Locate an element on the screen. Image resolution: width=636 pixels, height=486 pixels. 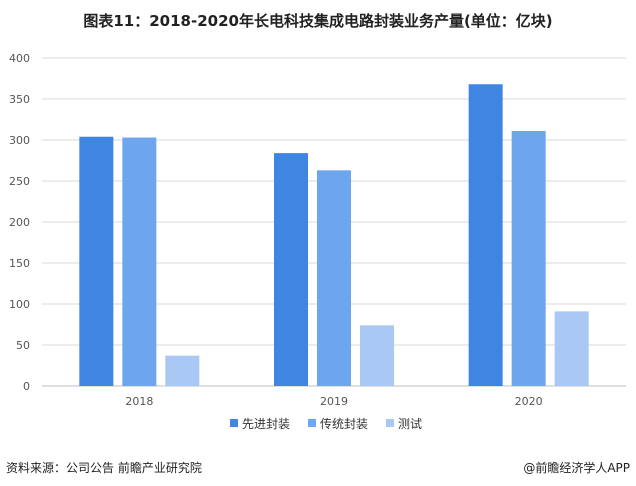
y-tick-label: 0 is located at coordinates (26, 386).